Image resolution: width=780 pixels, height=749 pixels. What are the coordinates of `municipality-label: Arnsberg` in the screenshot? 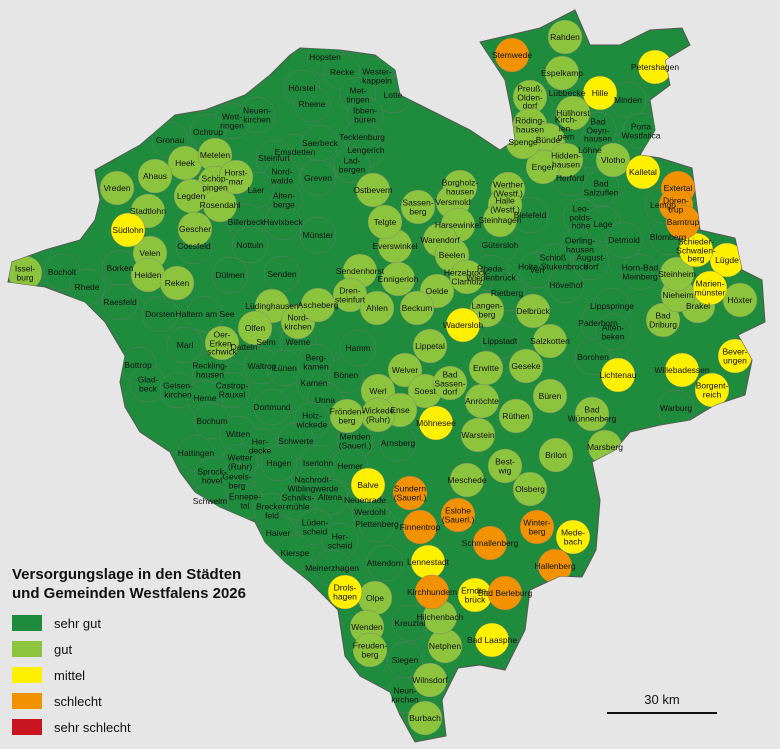 It's located at (398, 442).